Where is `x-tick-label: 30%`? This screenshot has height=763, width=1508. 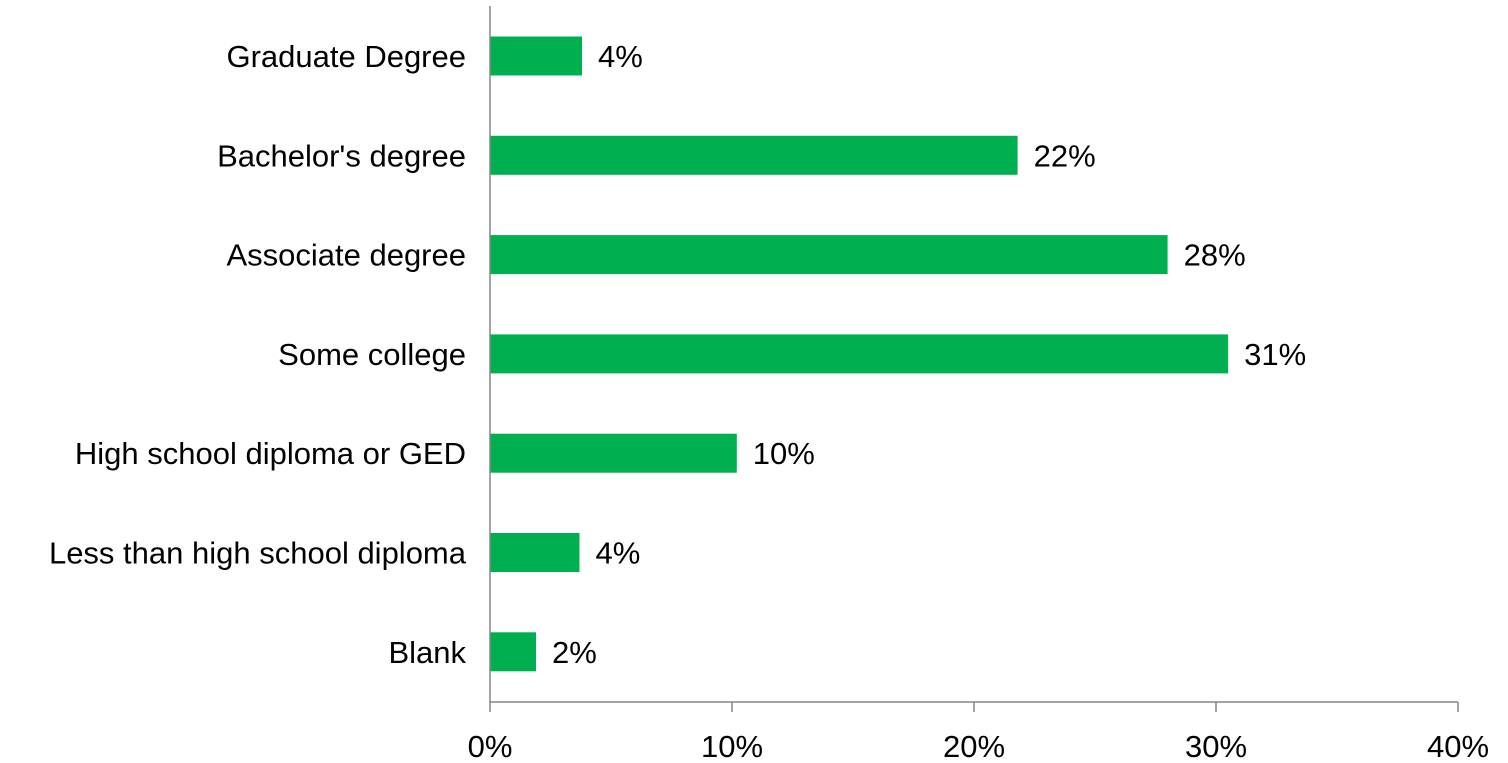
x-tick-label: 30% is located at coordinates (1216, 746).